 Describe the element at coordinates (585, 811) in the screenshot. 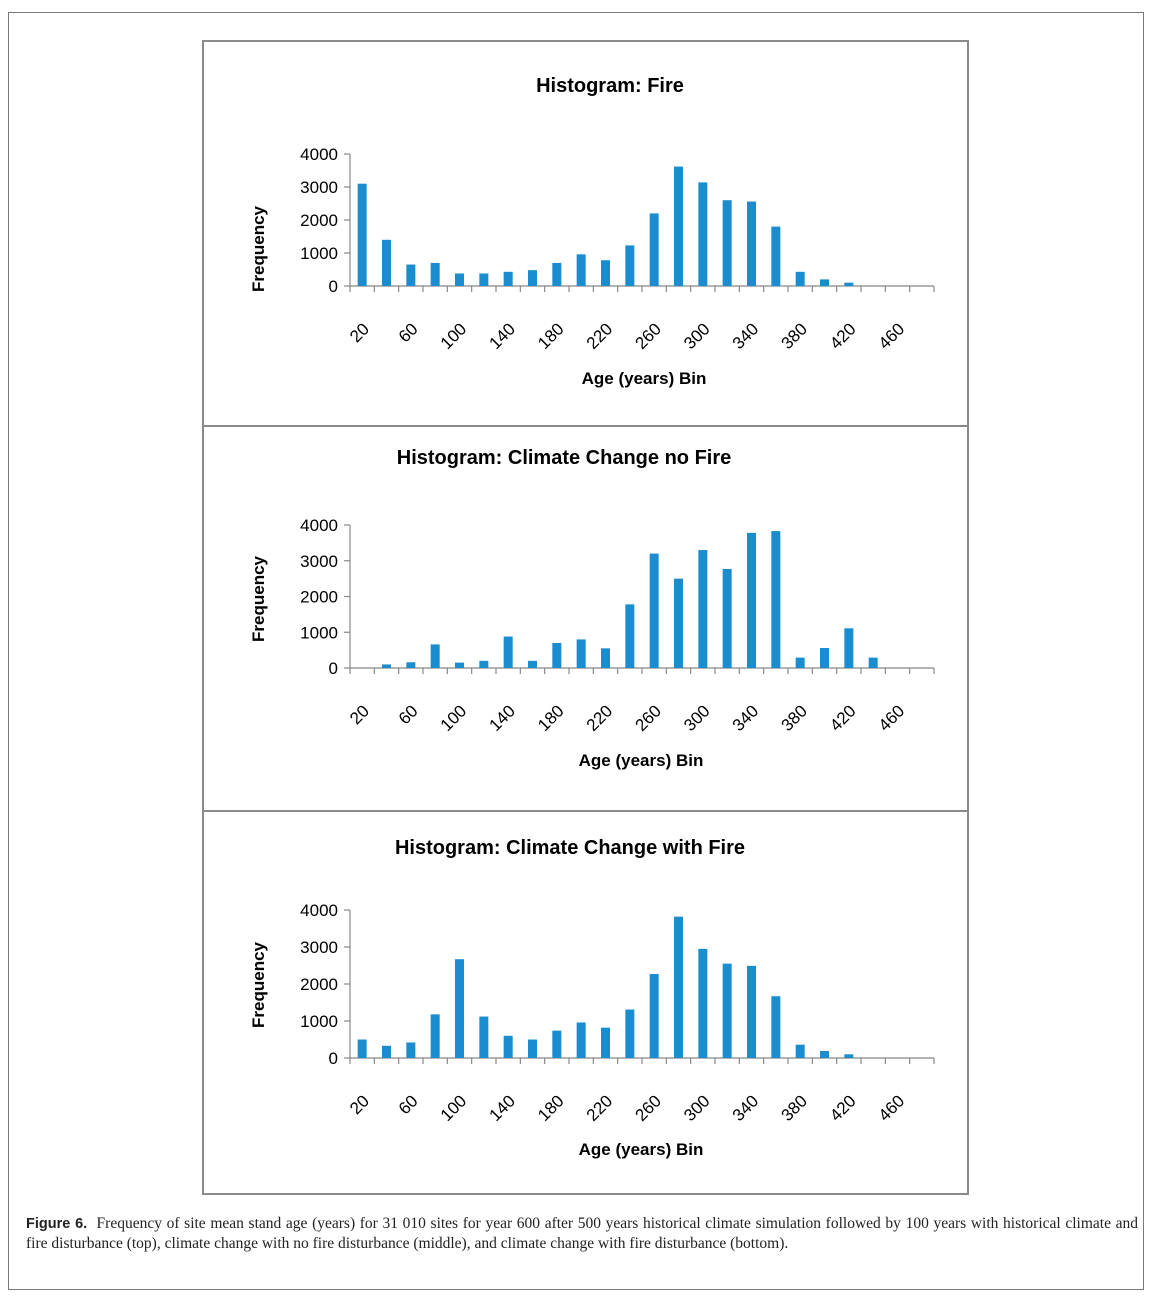

I see `panel-separator` at that location.